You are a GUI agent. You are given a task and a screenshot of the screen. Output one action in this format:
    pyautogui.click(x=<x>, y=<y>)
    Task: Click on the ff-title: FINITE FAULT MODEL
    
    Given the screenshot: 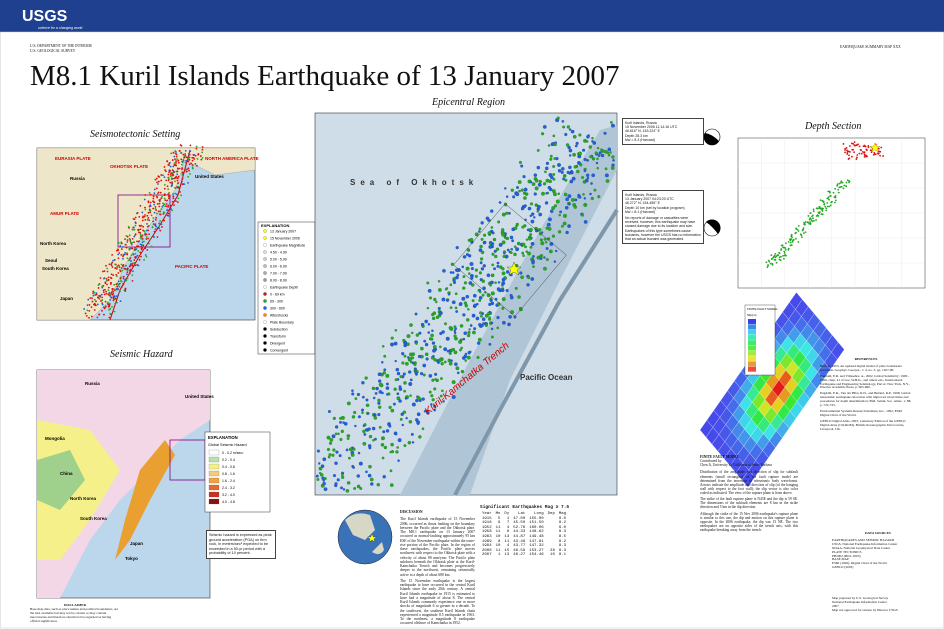 What is the action you would take?
    pyautogui.click(x=720, y=457)
    